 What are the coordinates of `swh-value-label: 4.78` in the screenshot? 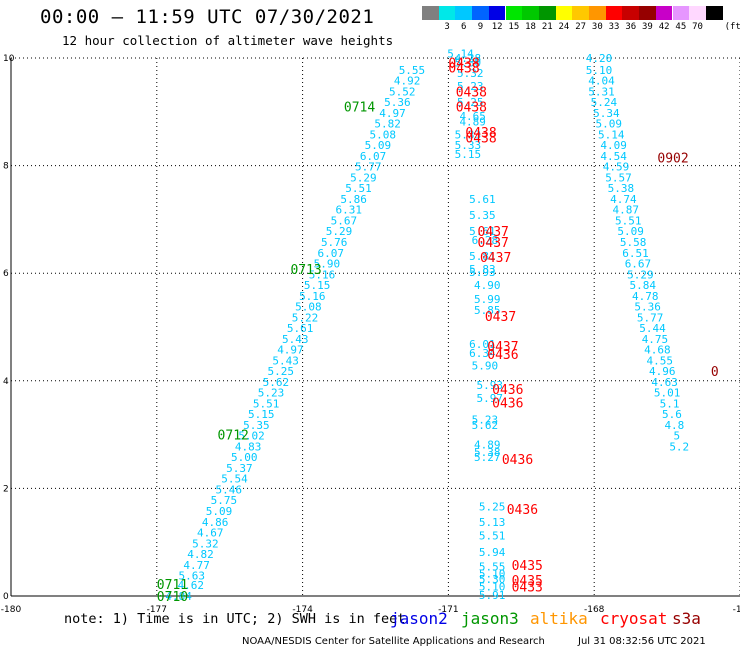 It's located at (645, 296).